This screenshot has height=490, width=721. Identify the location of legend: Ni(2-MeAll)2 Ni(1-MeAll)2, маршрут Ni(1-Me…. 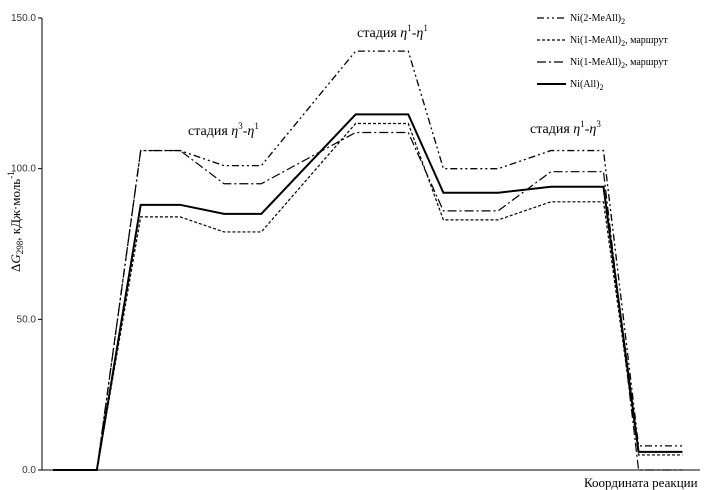
(602, 52).